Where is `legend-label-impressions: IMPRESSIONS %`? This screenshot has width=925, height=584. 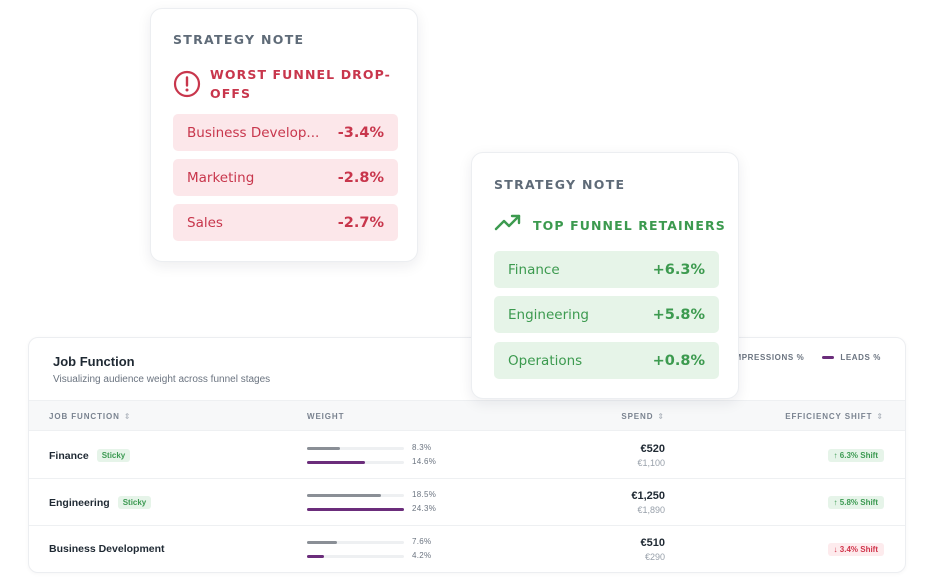 legend-label-impressions: IMPRESSIONS % is located at coordinates (768, 357).